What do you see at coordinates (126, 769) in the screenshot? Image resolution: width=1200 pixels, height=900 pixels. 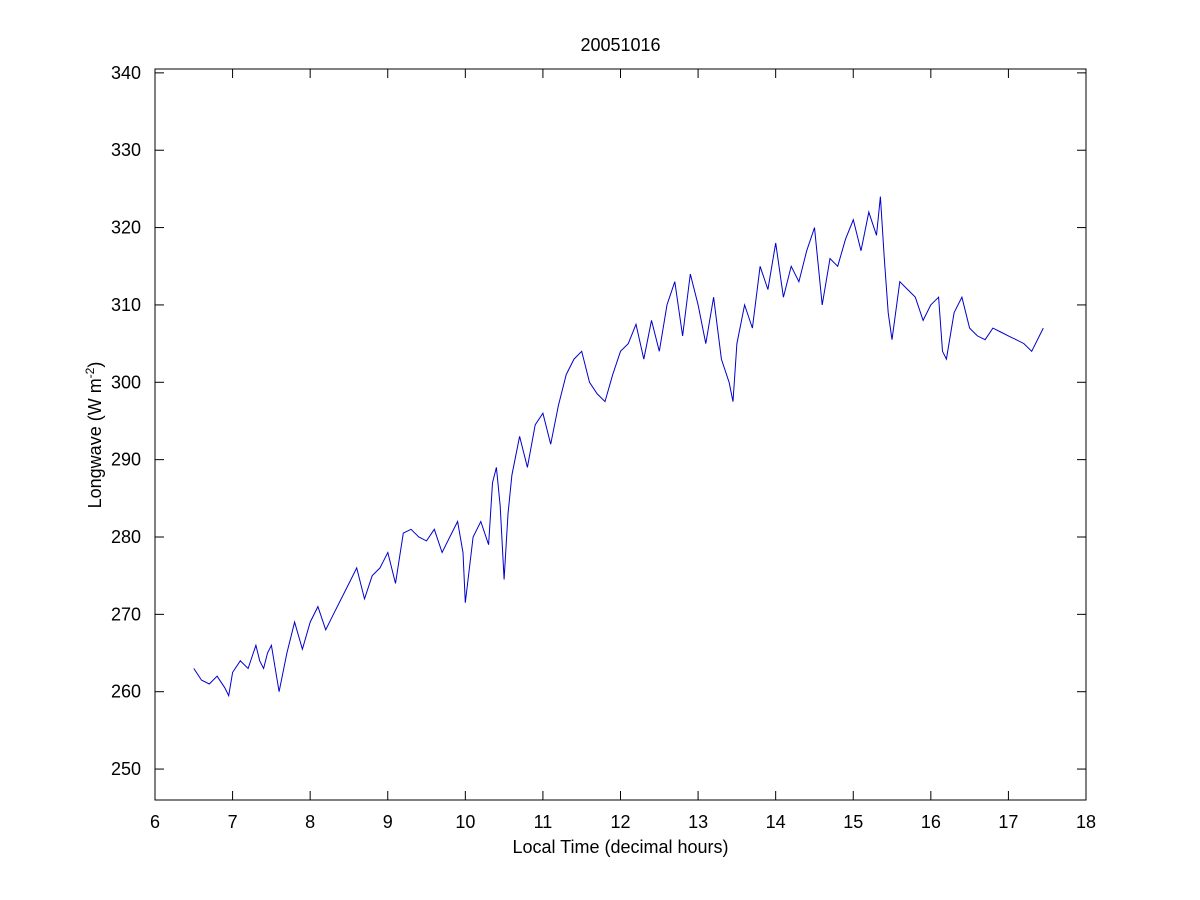 I see `y-tick-label: 250` at bounding box center [126, 769].